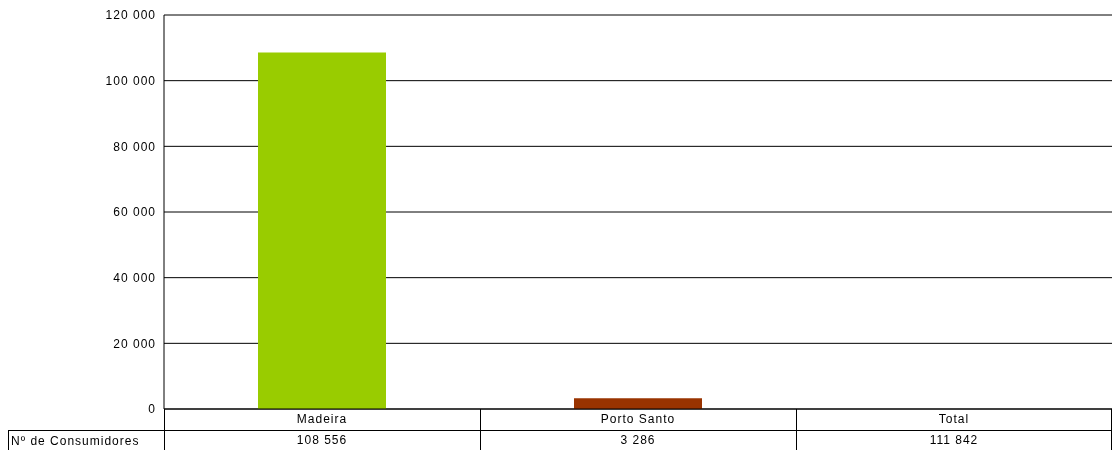 The height and width of the screenshot is (450, 1112). Describe the element at coordinates (954, 418) in the screenshot. I see `x-tick-label: Total` at that location.